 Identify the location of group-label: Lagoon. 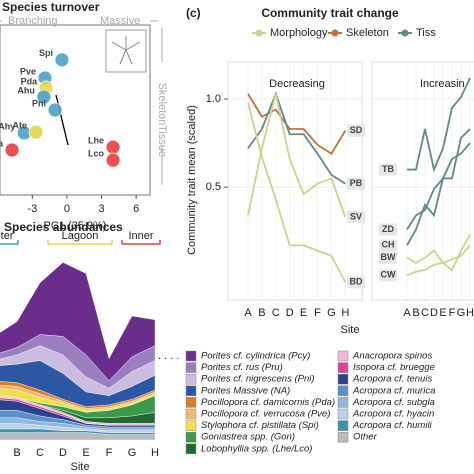
(80, 236).